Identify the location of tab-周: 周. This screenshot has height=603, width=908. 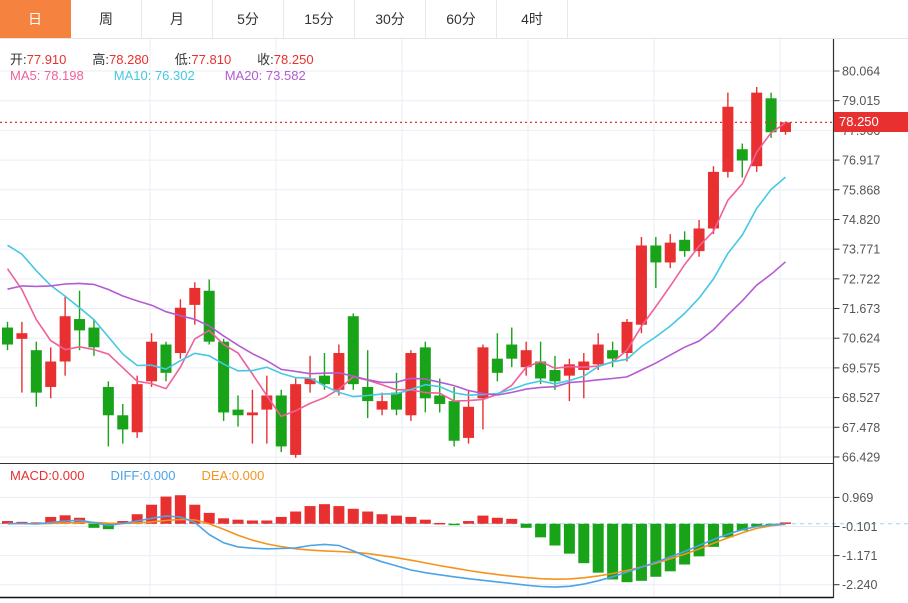
(106, 19).